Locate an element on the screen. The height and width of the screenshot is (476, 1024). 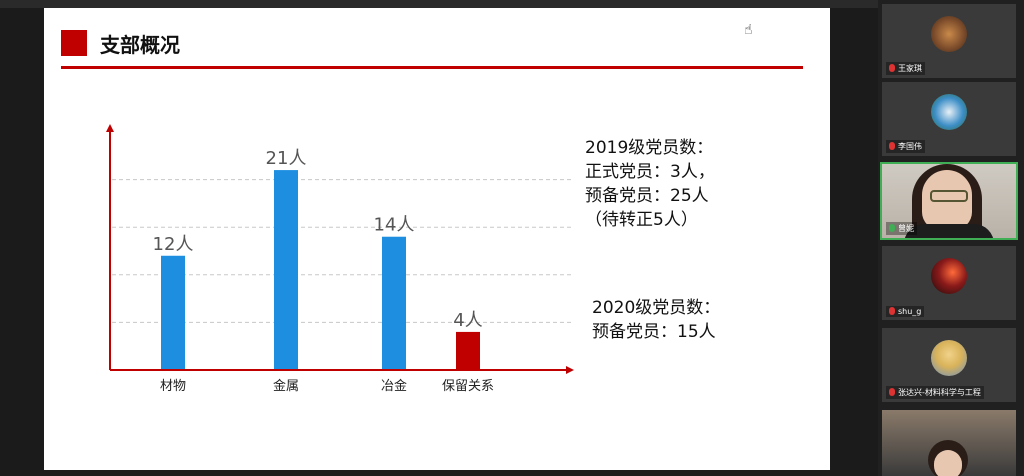
hand-cursor-icon: ☝ is located at coordinates (748, 30).